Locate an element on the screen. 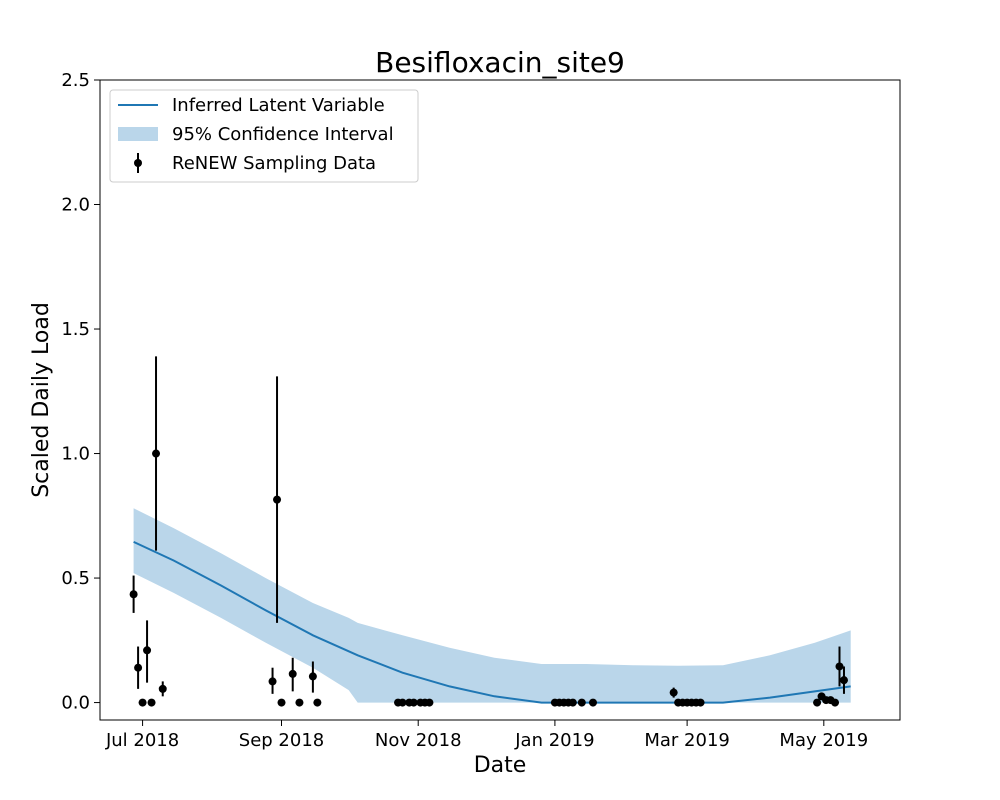 This screenshot has width=1000, height=800. legend-box is located at coordinates (264, 136).